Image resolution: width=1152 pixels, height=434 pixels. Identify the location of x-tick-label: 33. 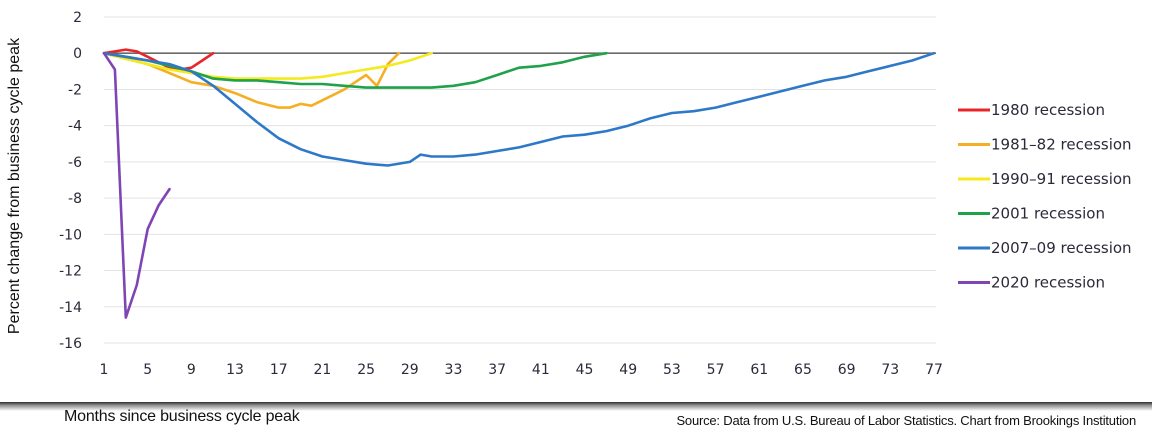
(454, 370).